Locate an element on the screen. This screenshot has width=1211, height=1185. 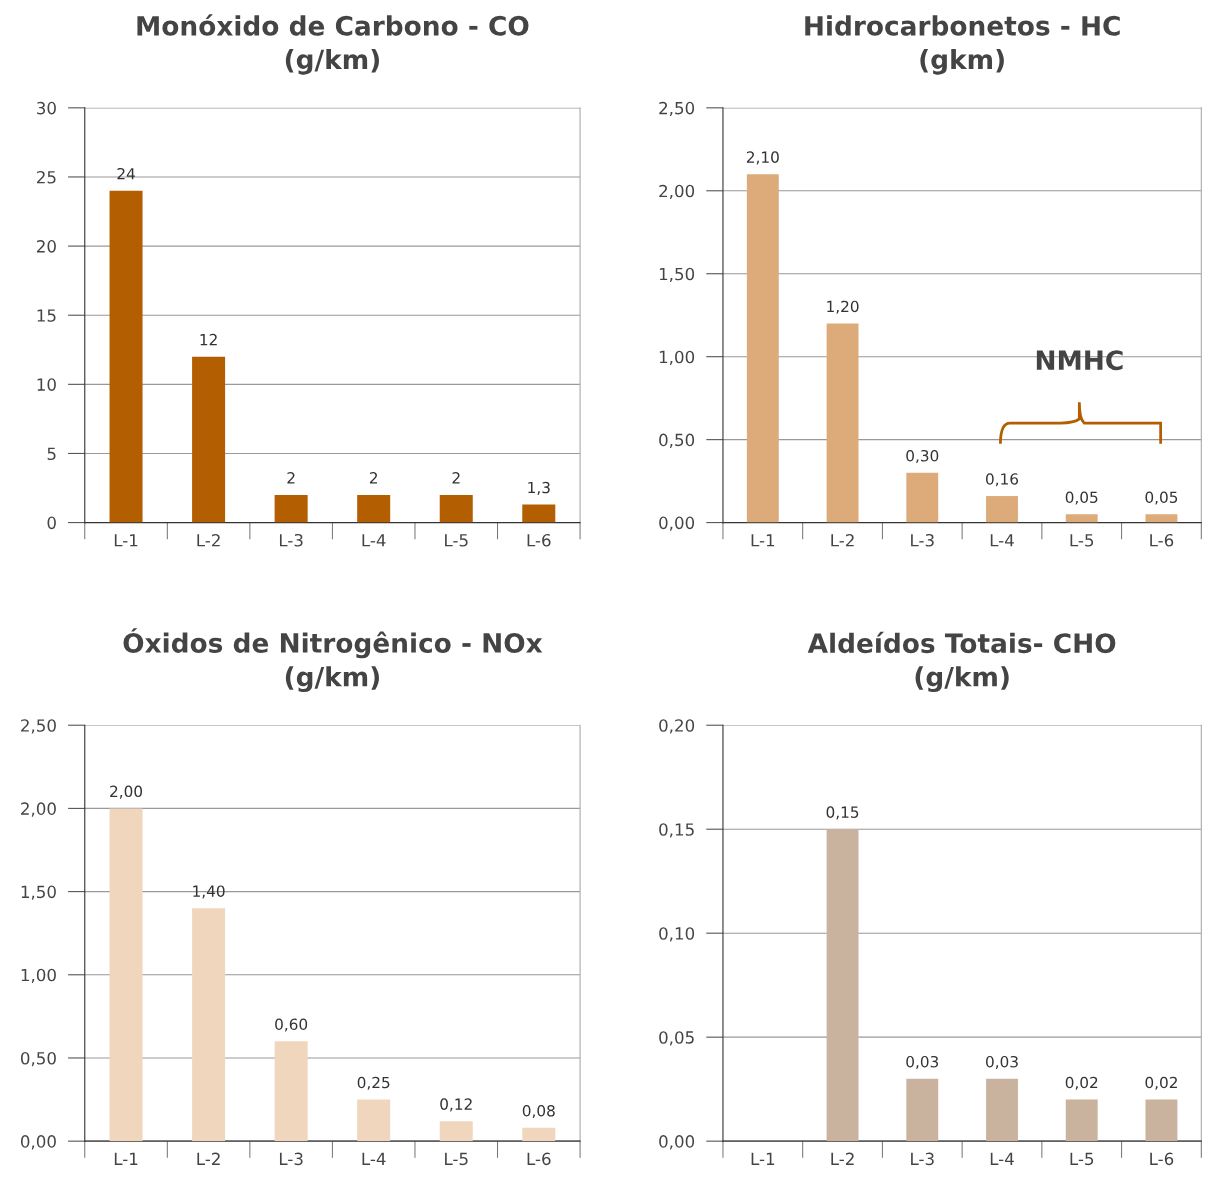
y-tick-label: 20 is located at coordinates (46, 246).